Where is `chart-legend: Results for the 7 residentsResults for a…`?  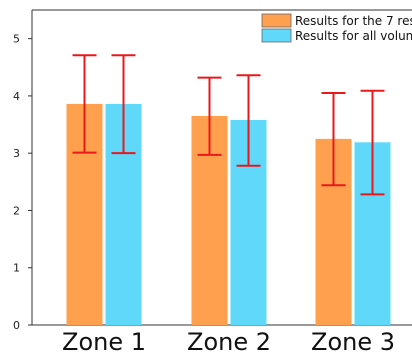 chart-legend: Results for the 7 residentsResults for a… is located at coordinates (337, 28).